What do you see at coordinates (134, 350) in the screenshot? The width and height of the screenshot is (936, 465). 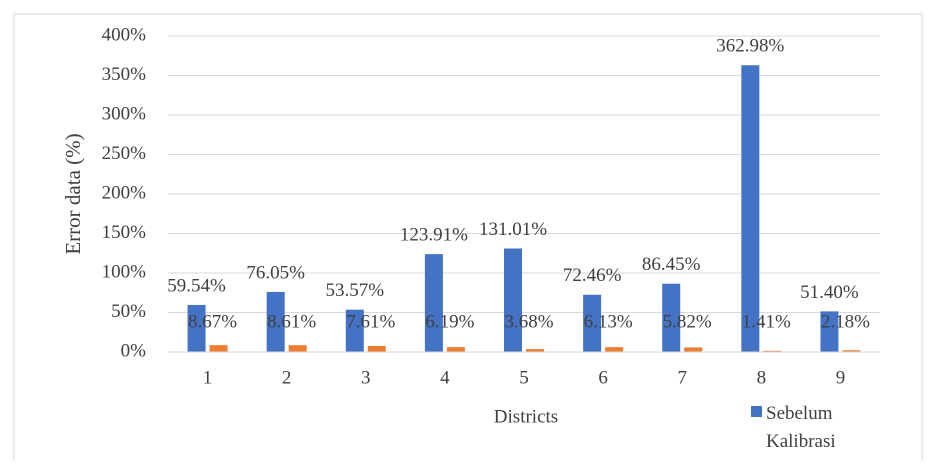 I see `y-tick-label: 0%` at bounding box center [134, 350].